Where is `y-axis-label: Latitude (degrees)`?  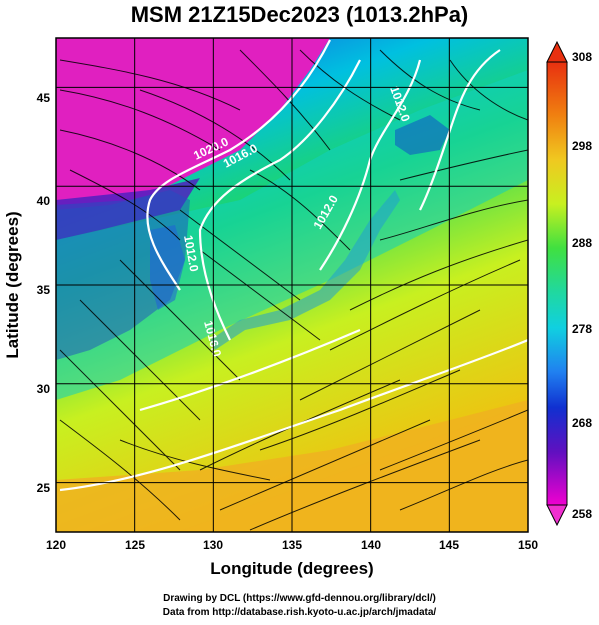 y-axis-label: Latitude (degrees) is located at coordinates (12, 284).